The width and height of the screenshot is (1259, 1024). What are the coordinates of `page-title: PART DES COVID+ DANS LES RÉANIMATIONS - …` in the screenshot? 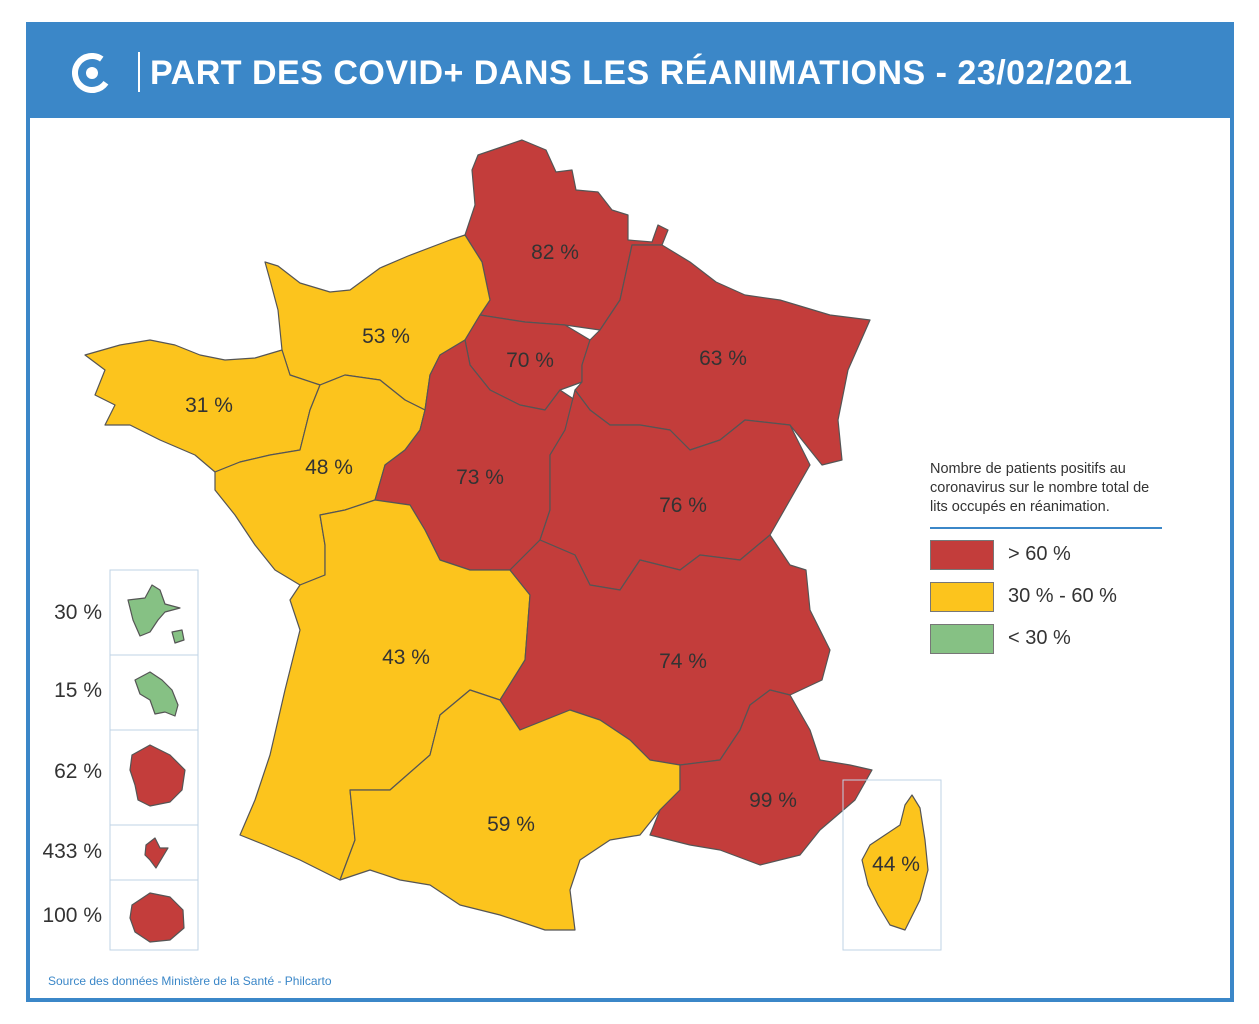 It's located at (641, 73).